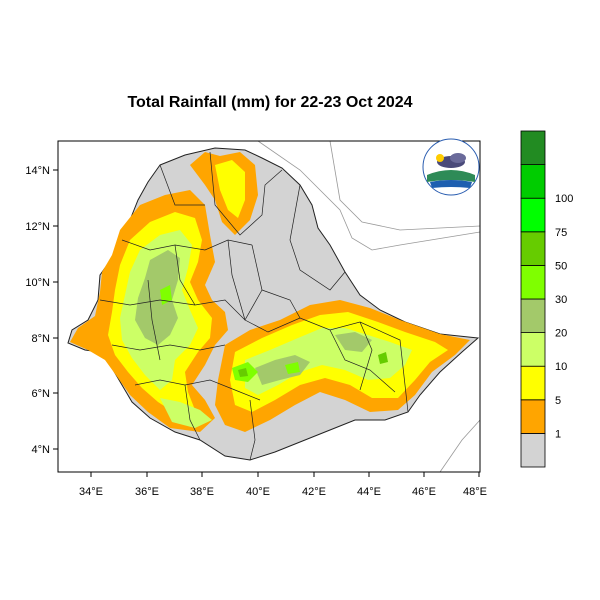 This screenshot has height=600, width=600. I want to click on legend-label: 30, so click(561, 300).